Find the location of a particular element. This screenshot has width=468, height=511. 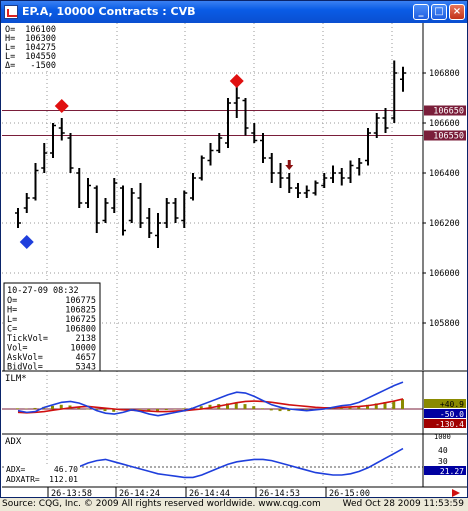

time-tick-label: 26-13:58 is located at coordinates (71, 493).